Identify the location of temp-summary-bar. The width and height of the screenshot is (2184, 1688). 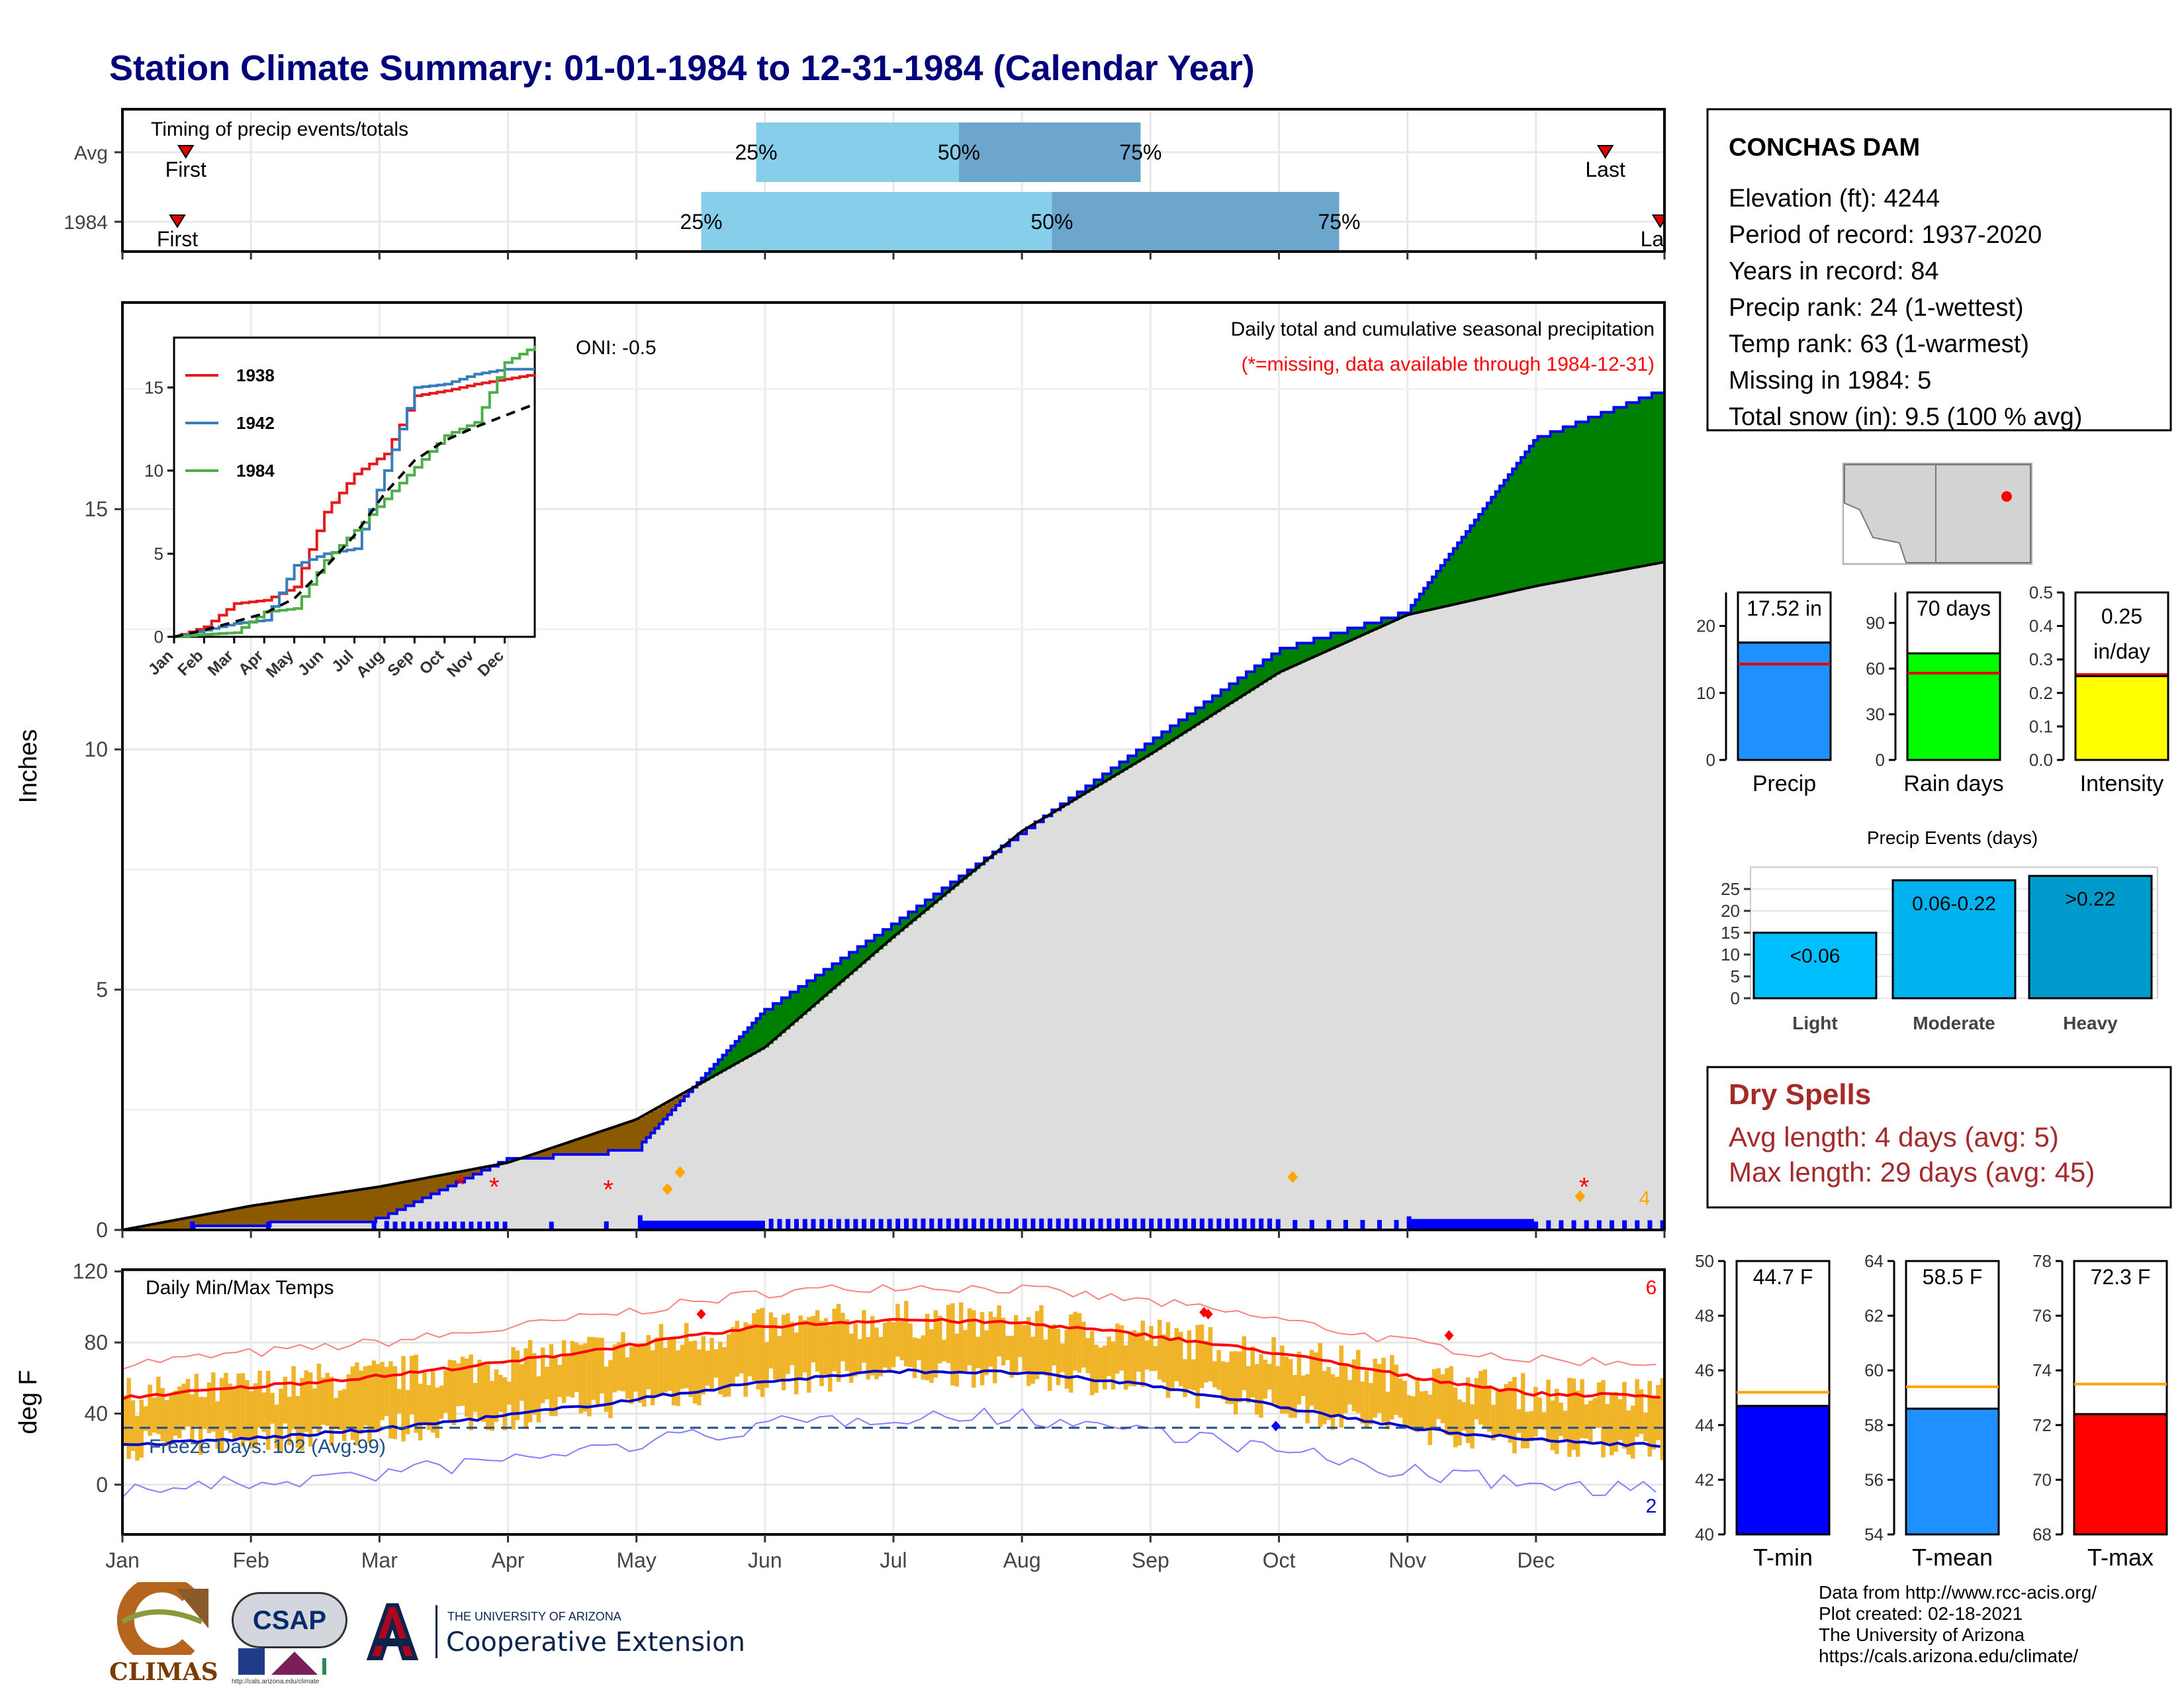
(1783, 1470).